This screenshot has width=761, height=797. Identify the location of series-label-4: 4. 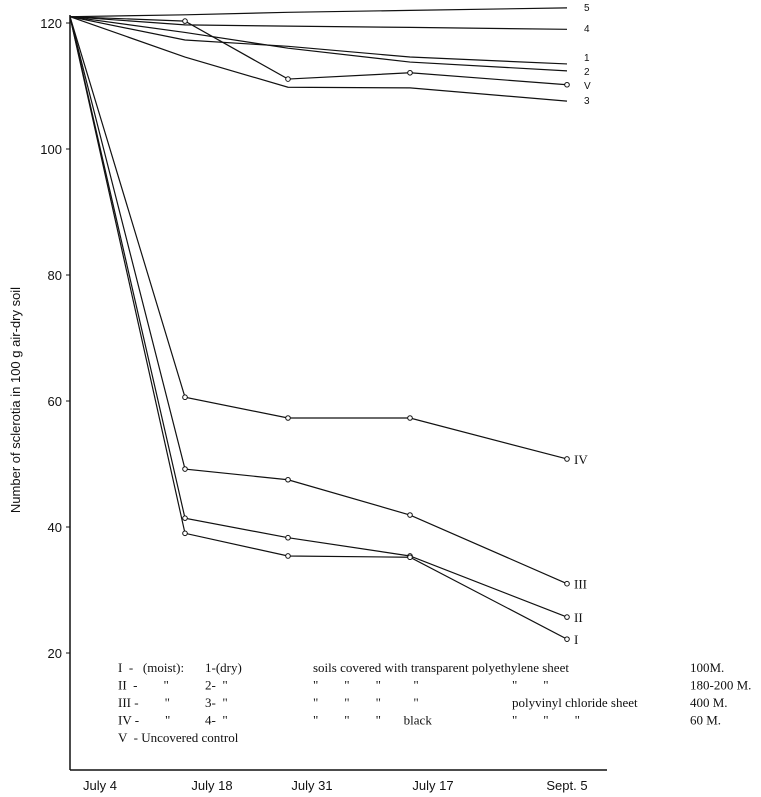
(587, 29).